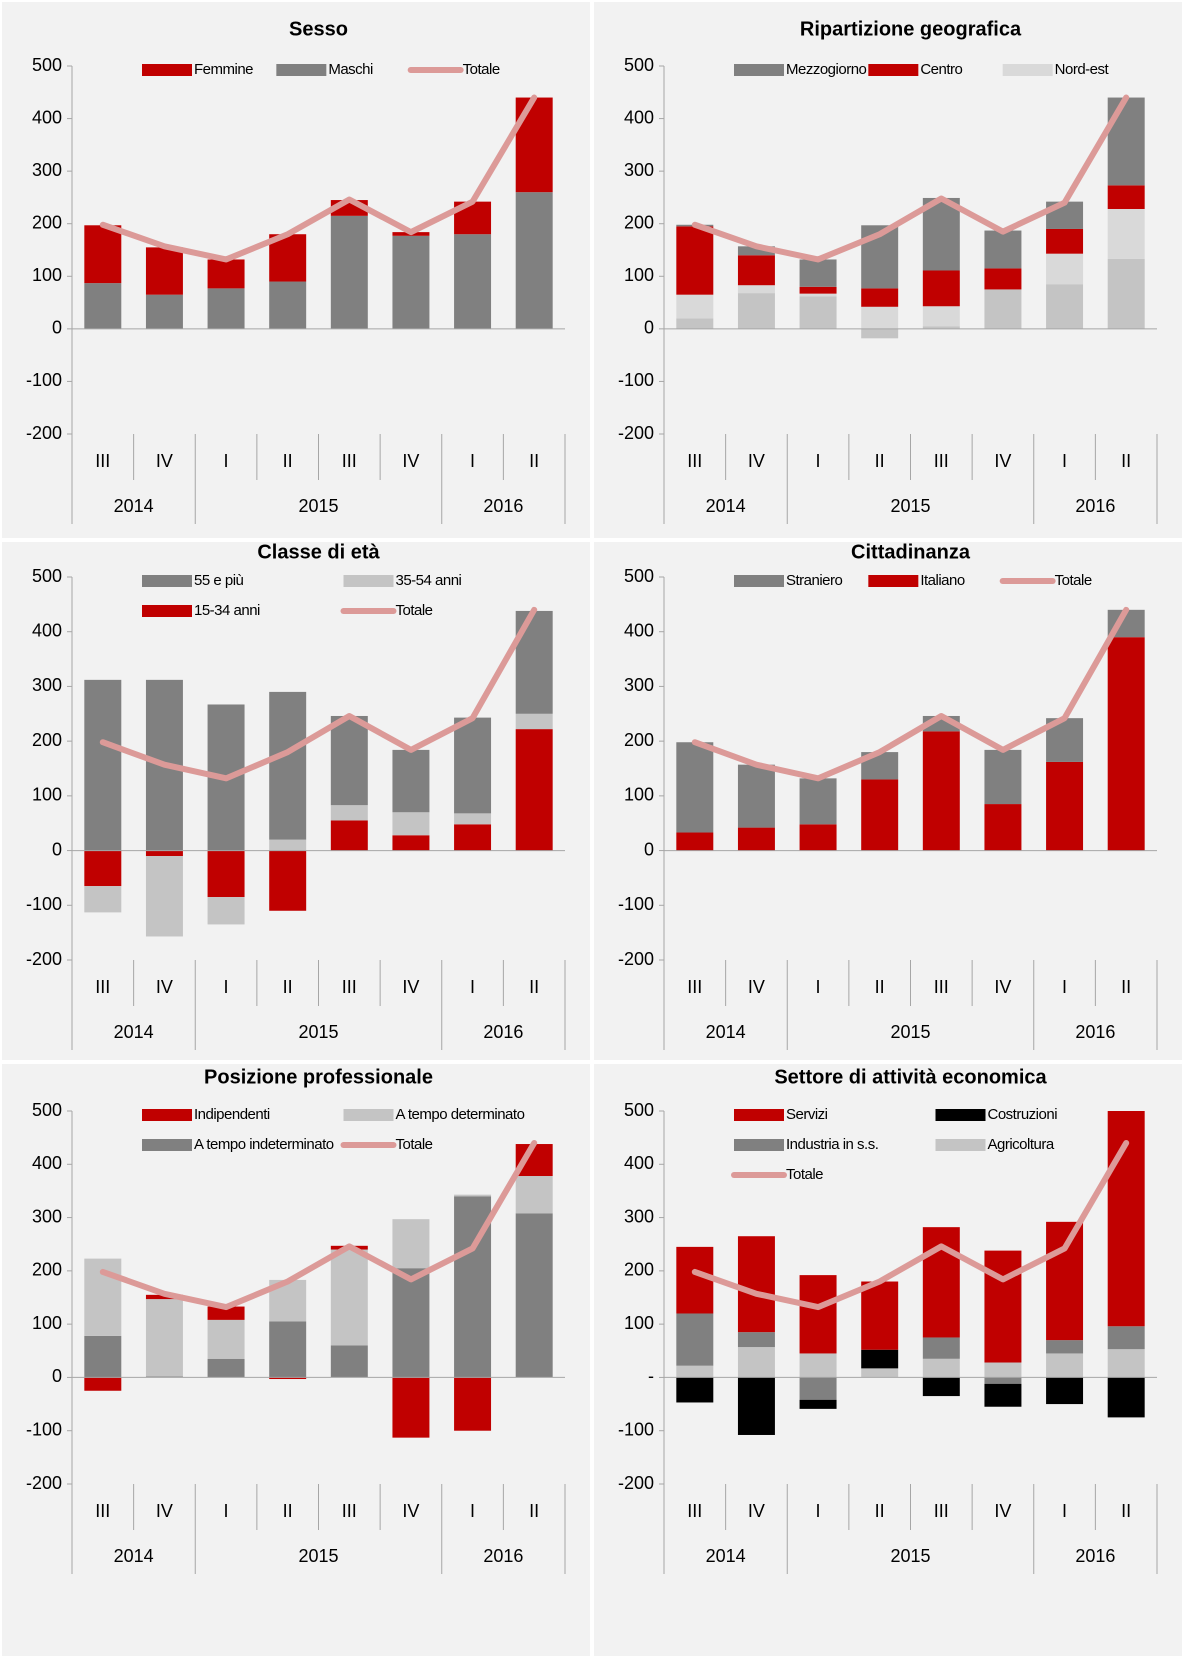 The width and height of the screenshot is (1184, 1656). What do you see at coordinates (350, 69) in the screenshot?
I see `legend-label: Maschi` at bounding box center [350, 69].